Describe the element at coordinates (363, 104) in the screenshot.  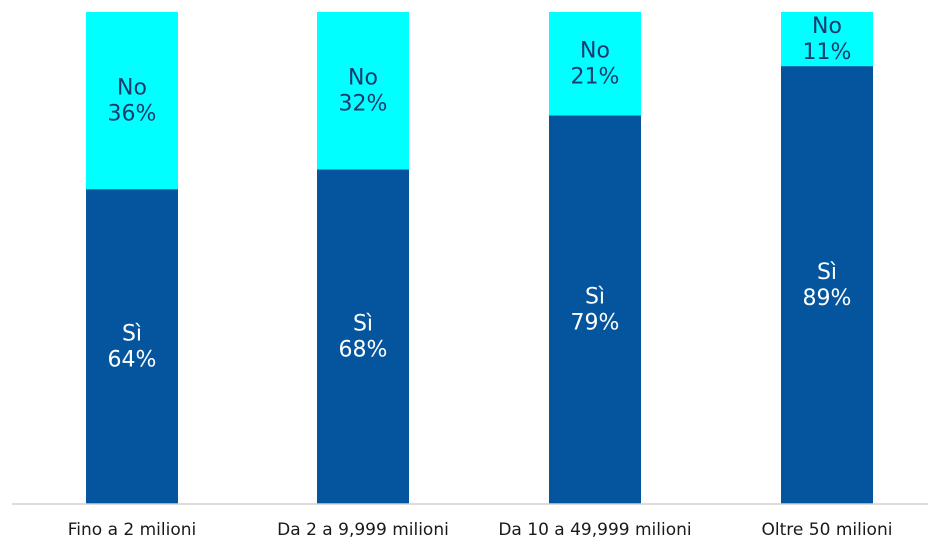
I see `segment-value-label: 32%` at that location.